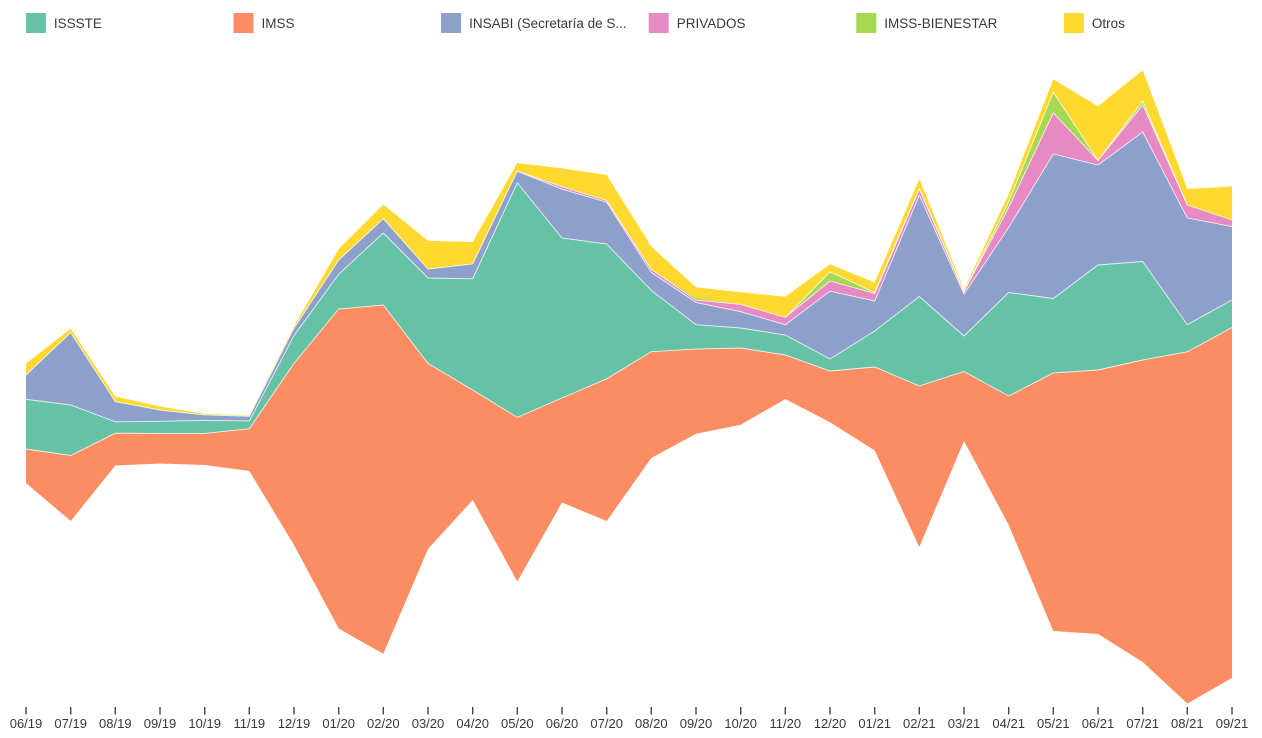 This screenshot has width=1262, height=738. What do you see at coordinates (383, 723) in the screenshot?
I see `svg-text: 02/20` at bounding box center [383, 723].